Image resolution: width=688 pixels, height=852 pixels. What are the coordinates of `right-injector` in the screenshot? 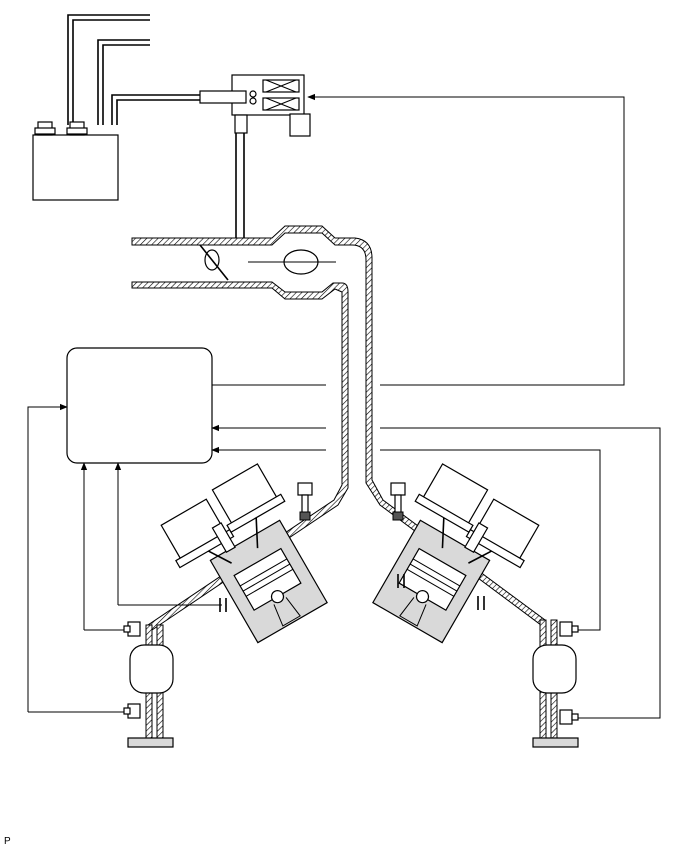 It's located at (398, 501).